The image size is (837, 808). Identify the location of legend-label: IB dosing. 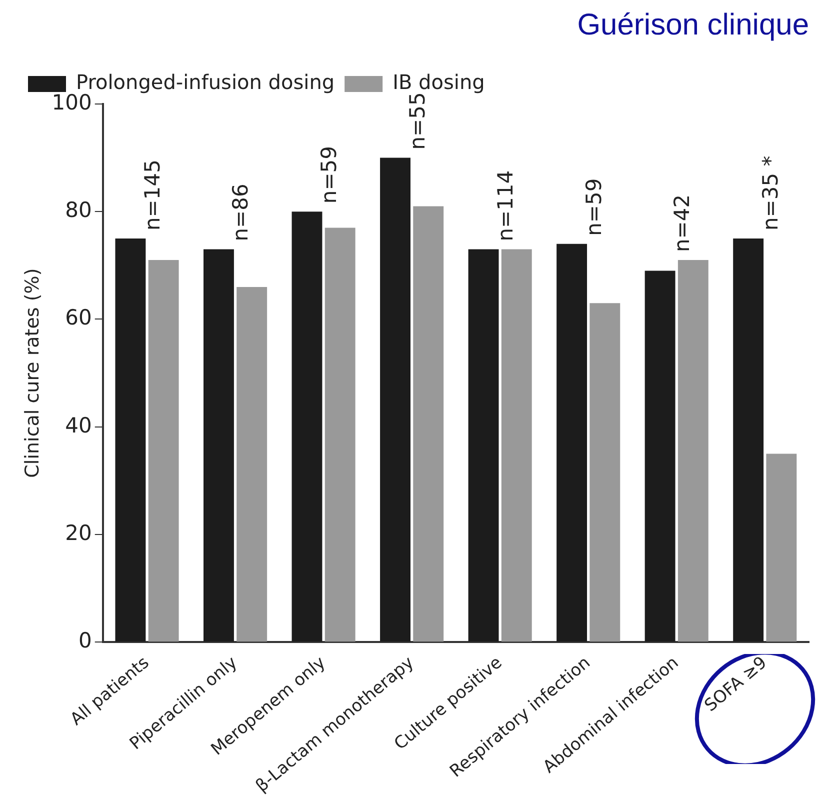
(438, 82).